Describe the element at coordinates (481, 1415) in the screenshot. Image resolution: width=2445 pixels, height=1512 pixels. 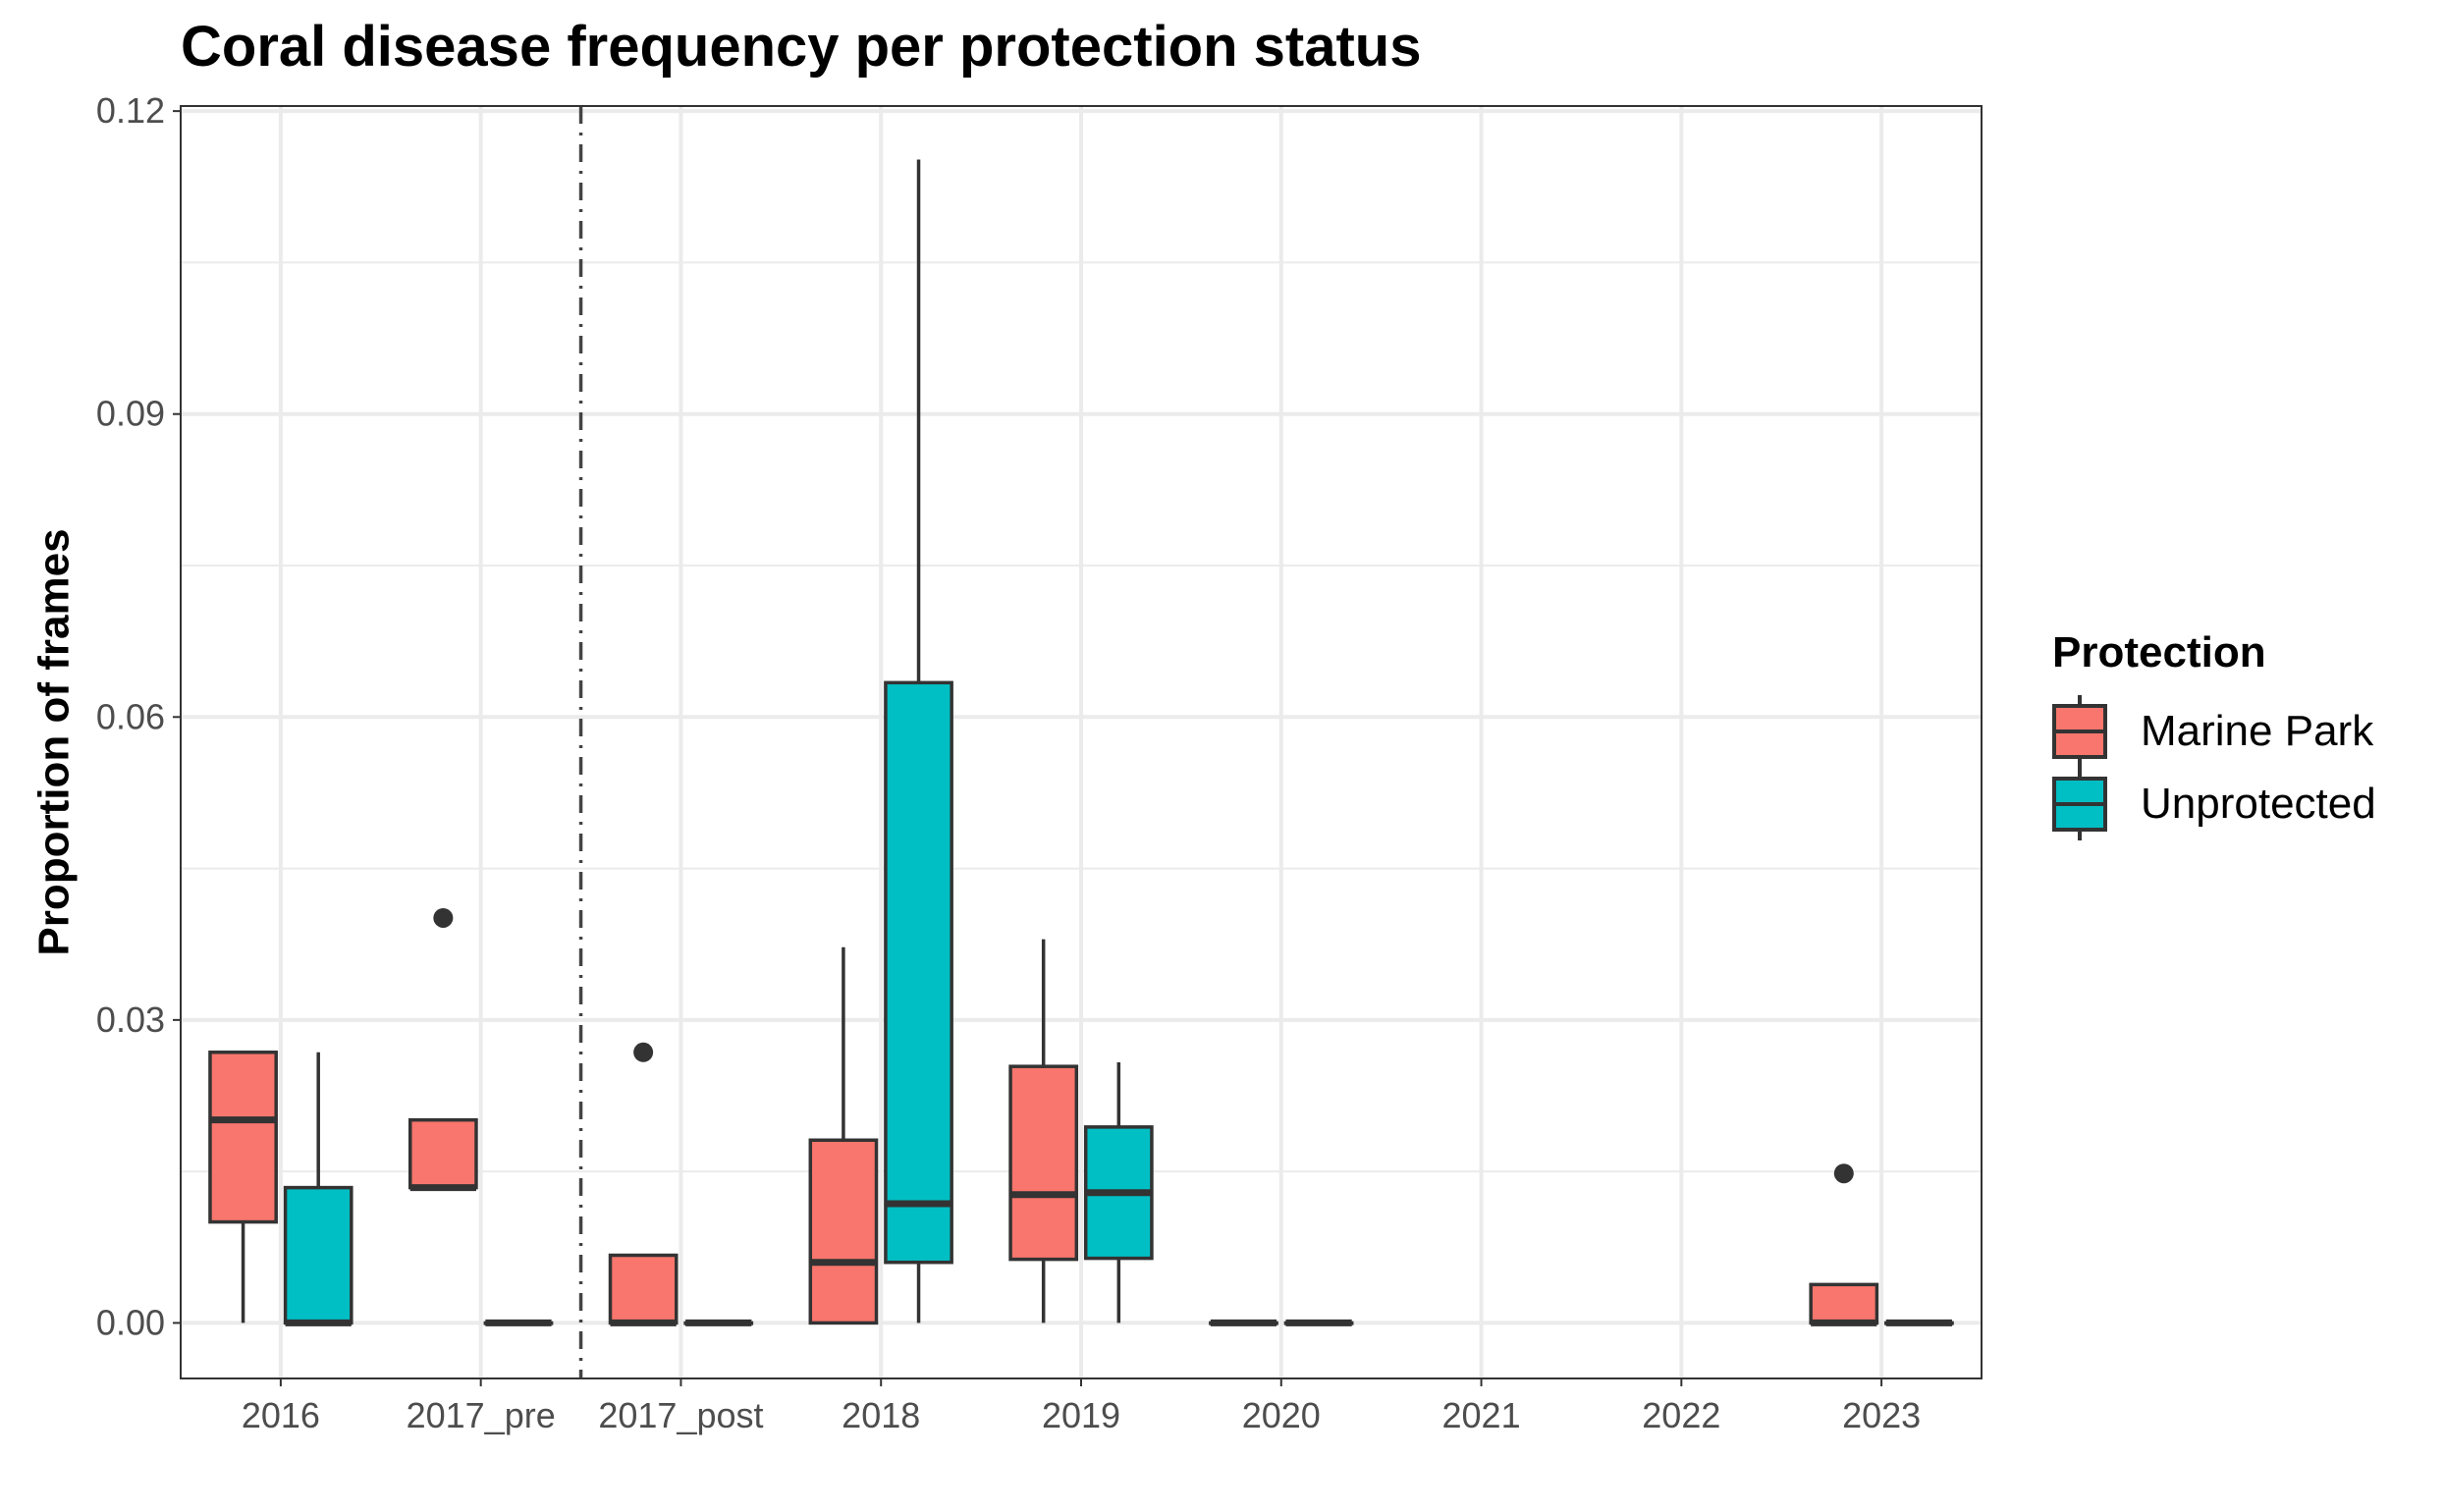
I see `x-tick-label: 2017_pre` at that location.